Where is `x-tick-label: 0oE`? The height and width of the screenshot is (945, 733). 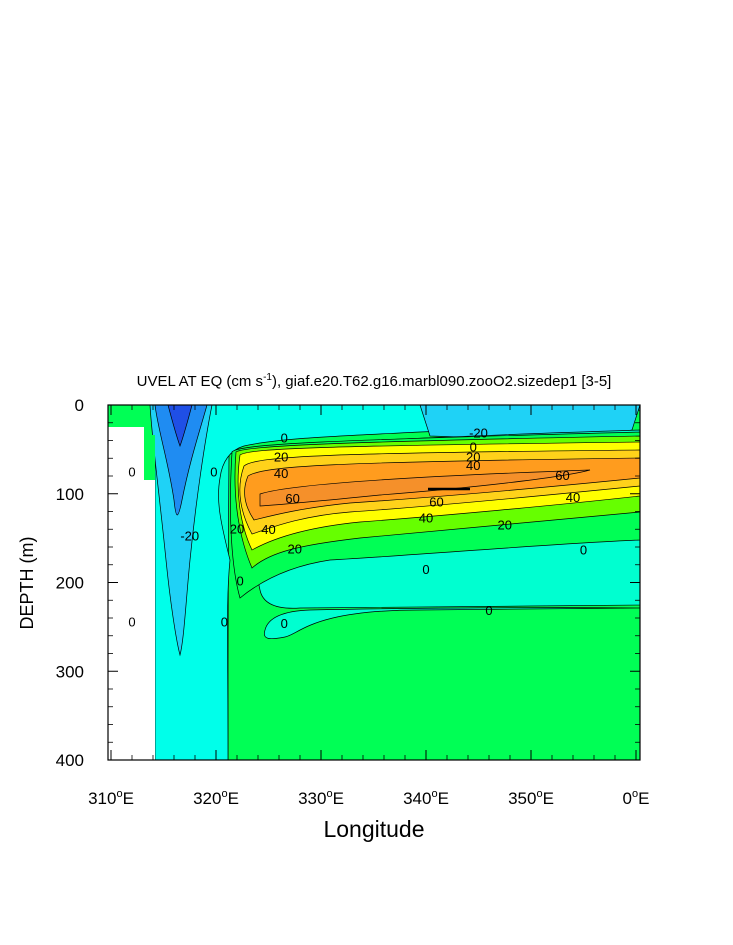 x-tick-label: 0oE is located at coordinates (636, 798).